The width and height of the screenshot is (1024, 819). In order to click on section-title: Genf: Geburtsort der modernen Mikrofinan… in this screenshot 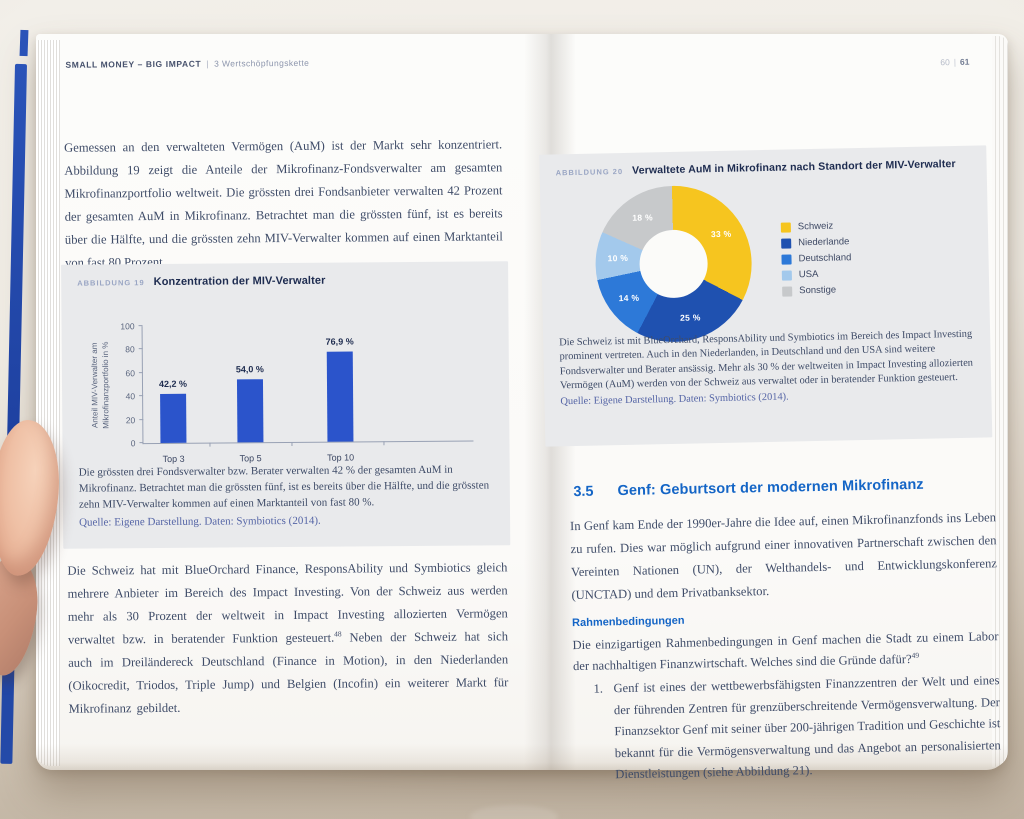, I will do `click(770, 488)`.